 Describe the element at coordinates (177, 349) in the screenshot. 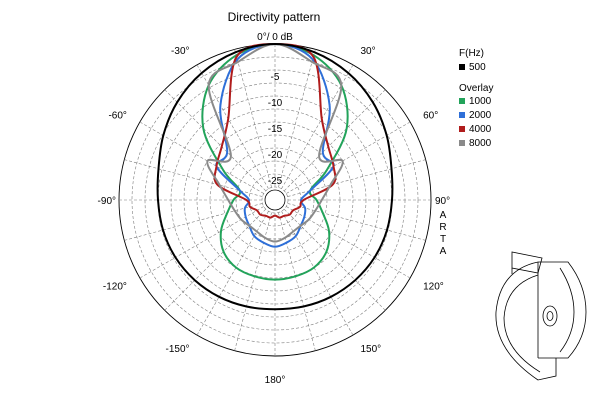

I see `angle-tick-label: -150°` at that location.